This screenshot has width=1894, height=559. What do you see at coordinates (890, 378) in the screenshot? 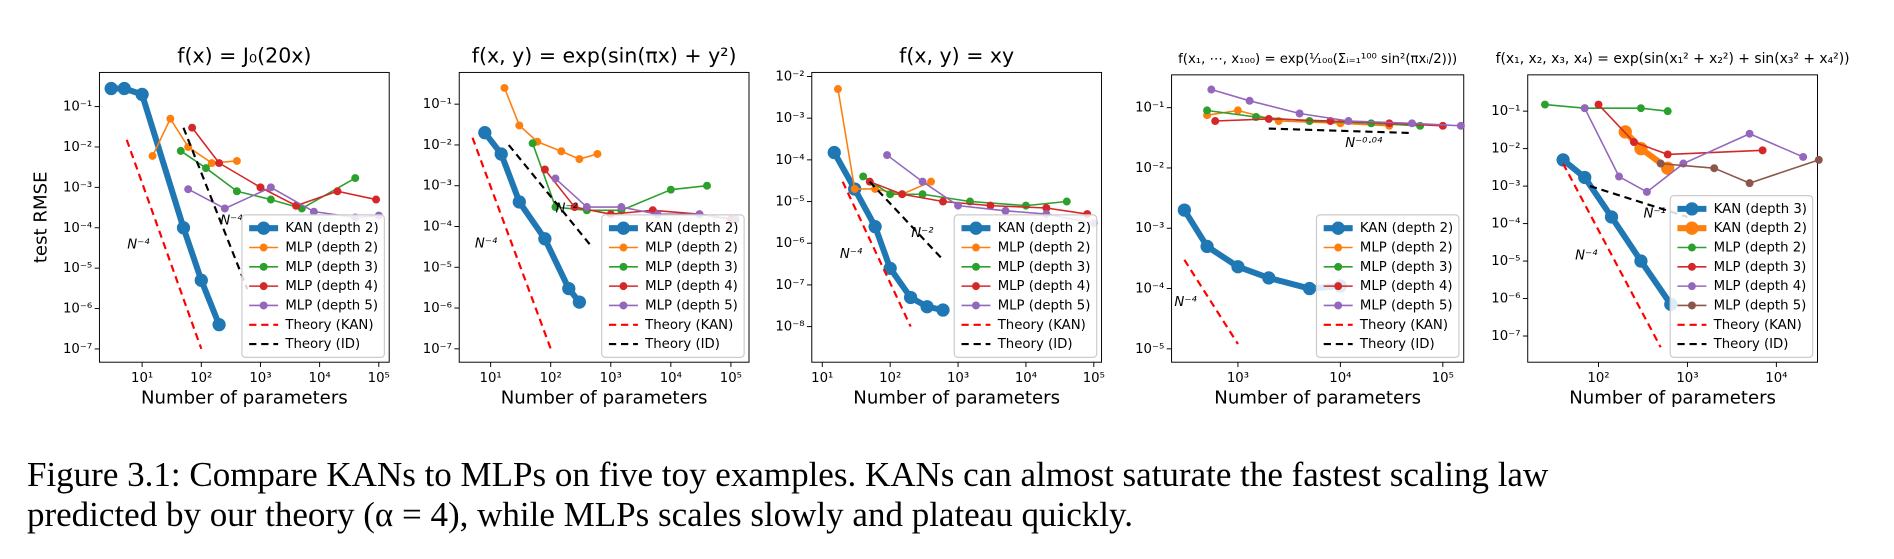
I see `x-tick-label: 10²` at bounding box center [890, 378].